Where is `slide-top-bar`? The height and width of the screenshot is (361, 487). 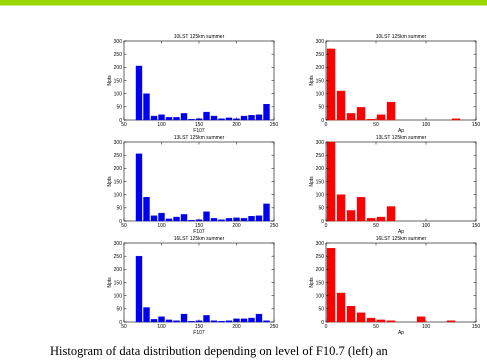
slide-top-bar is located at coordinates (243, 2).